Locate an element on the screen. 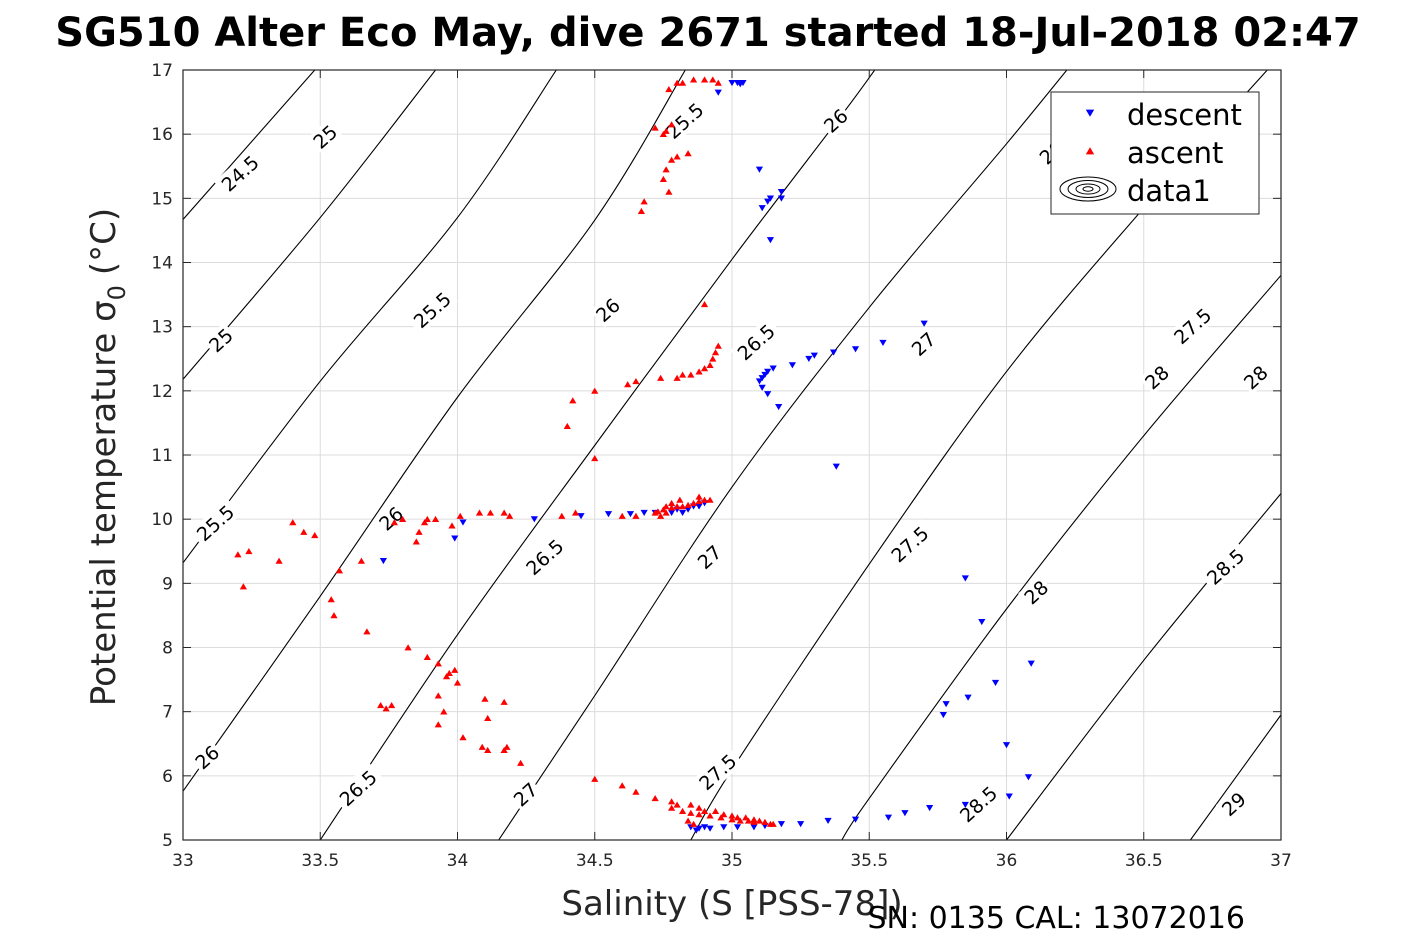 The width and height of the screenshot is (1417, 945). x-axis-label: Salinity (S [PSS-78]) is located at coordinates (731, 904).